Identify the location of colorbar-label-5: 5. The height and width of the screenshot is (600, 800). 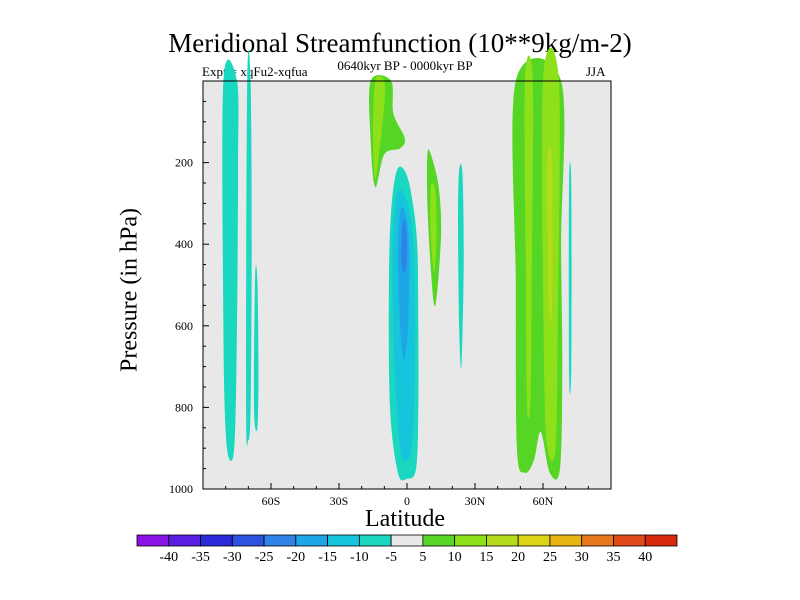
(422, 557).